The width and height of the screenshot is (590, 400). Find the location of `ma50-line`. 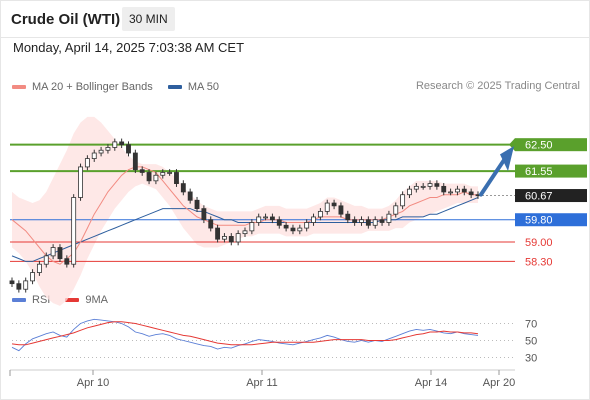

ma50-line is located at coordinates (245, 229).